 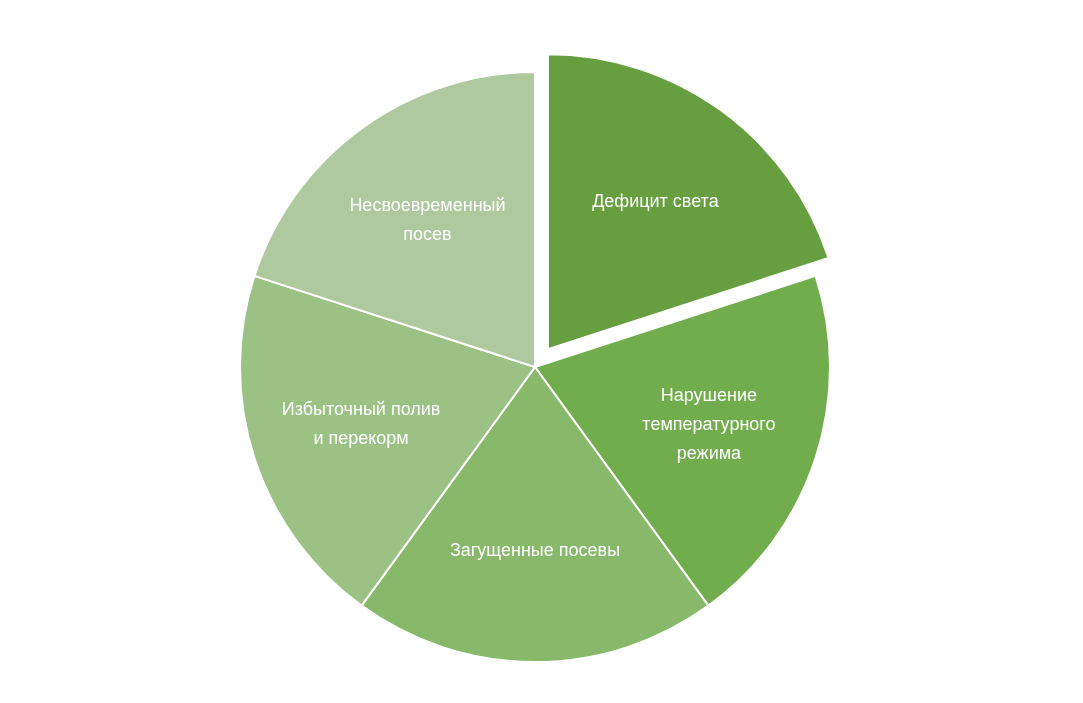 What do you see at coordinates (427, 219) in the screenshot?
I see `slice-label: Несвоевременный посев` at bounding box center [427, 219].